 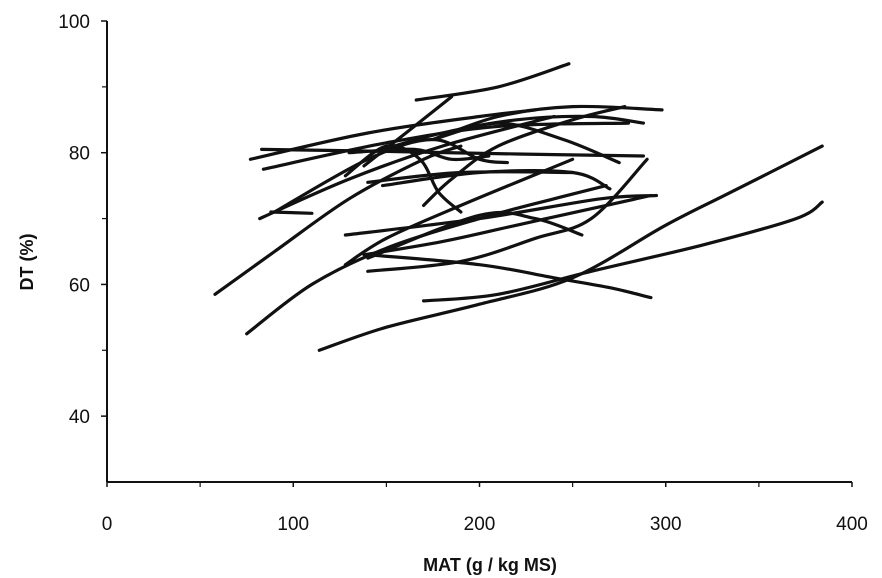 What do you see at coordinates (27, 262) in the screenshot?
I see `y-axis-title: DT (%)` at bounding box center [27, 262].